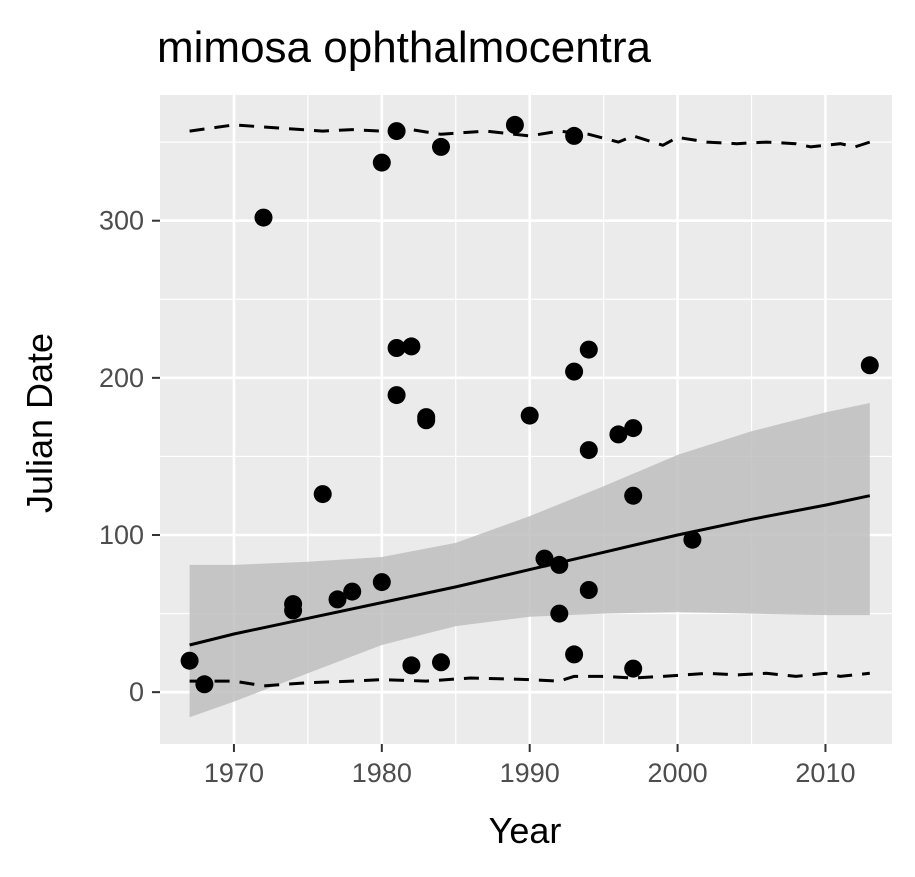 The image size is (915, 877). What do you see at coordinates (39, 423) in the screenshot?
I see `y-axis-title: Julian Date` at bounding box center [39, 423].